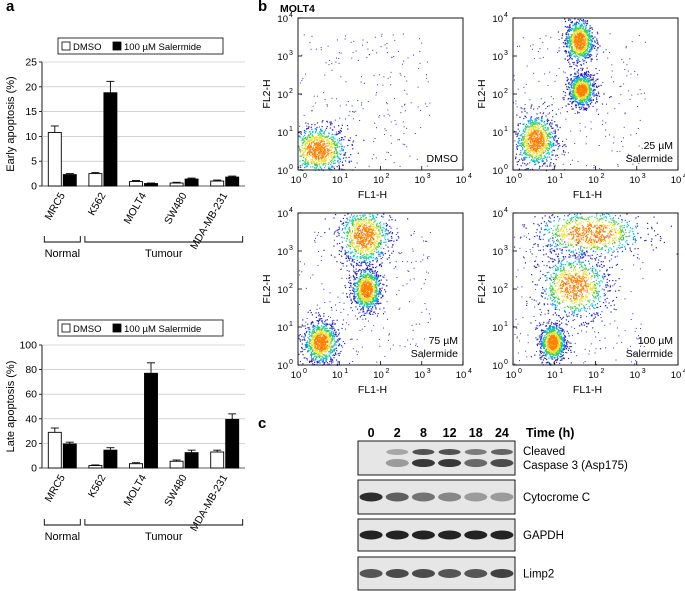 The width and height of the screenshot is (685, 591). I want to click on y-tick-label: 10, so click(282, 19).